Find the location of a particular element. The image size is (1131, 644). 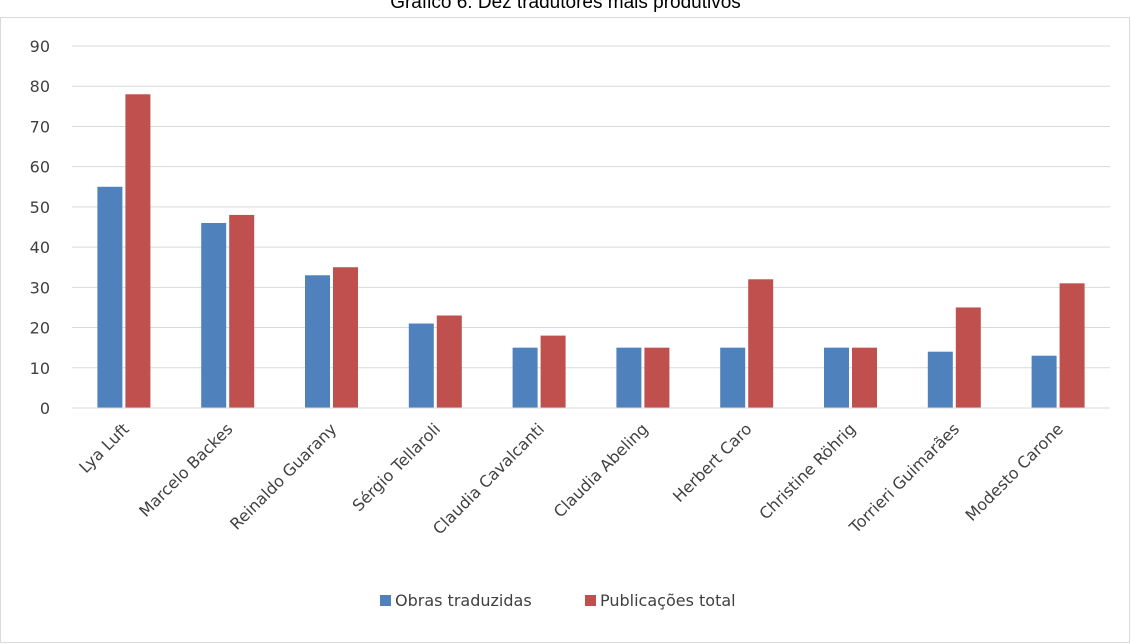

y-tick-label: 90 is located at coordinates (40, 46).